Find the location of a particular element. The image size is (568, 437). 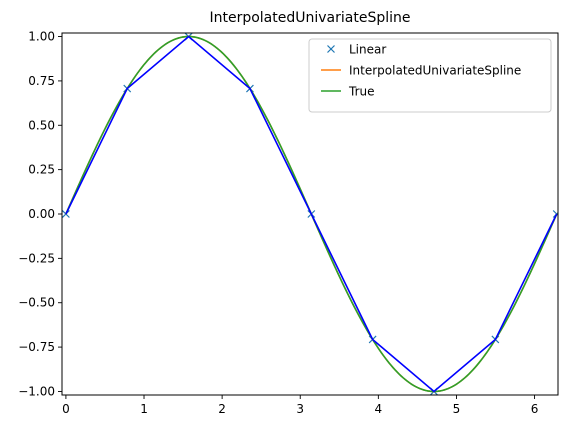

y-tick-label: 1.00 is located at coordinates (41, 37).